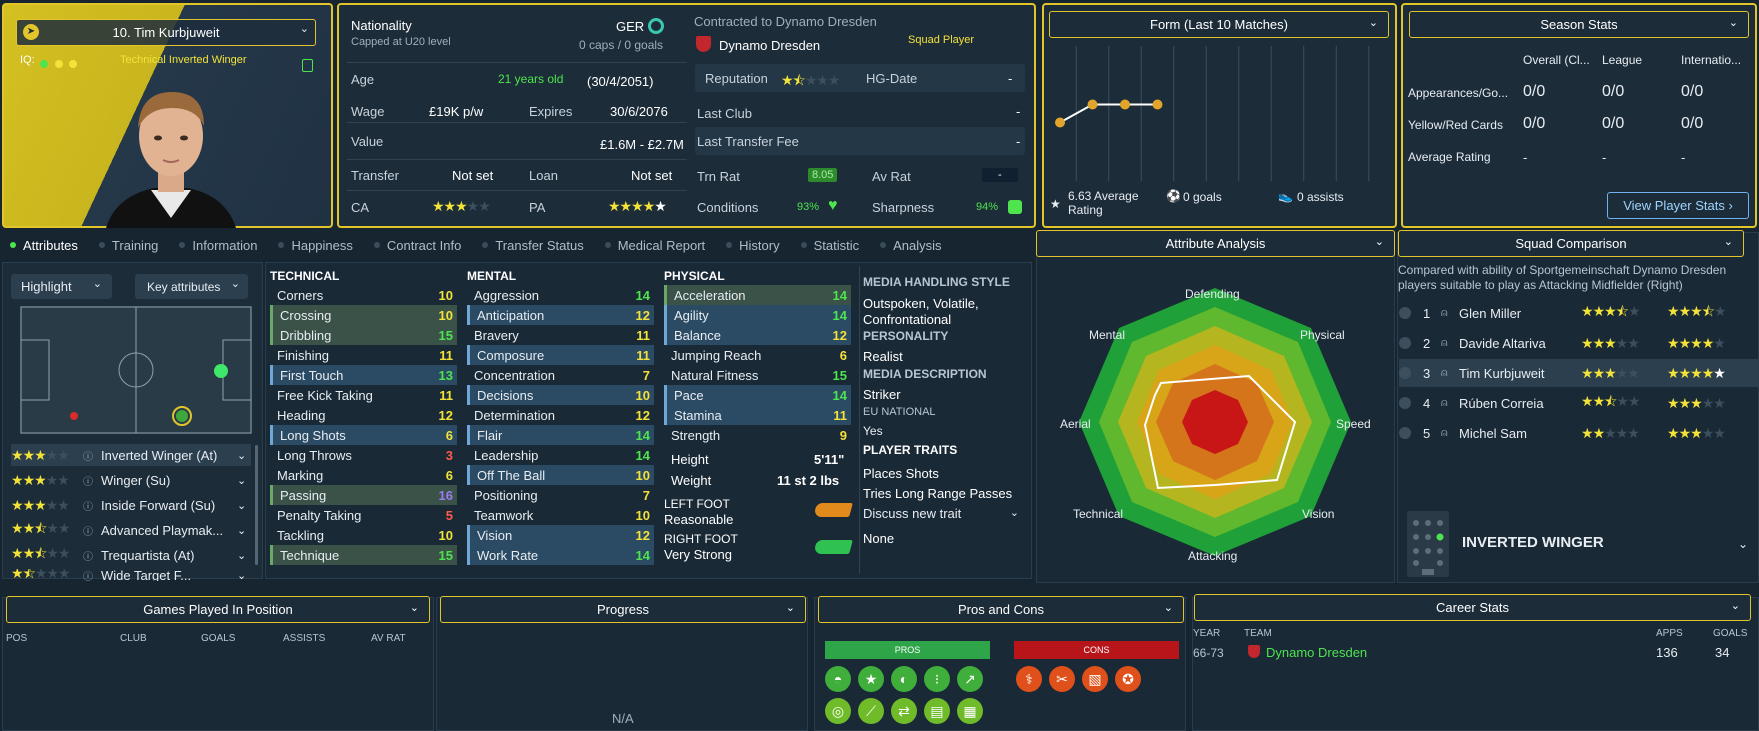  I want to click on club-name: Dynamo Dresden, so click(770, 45).